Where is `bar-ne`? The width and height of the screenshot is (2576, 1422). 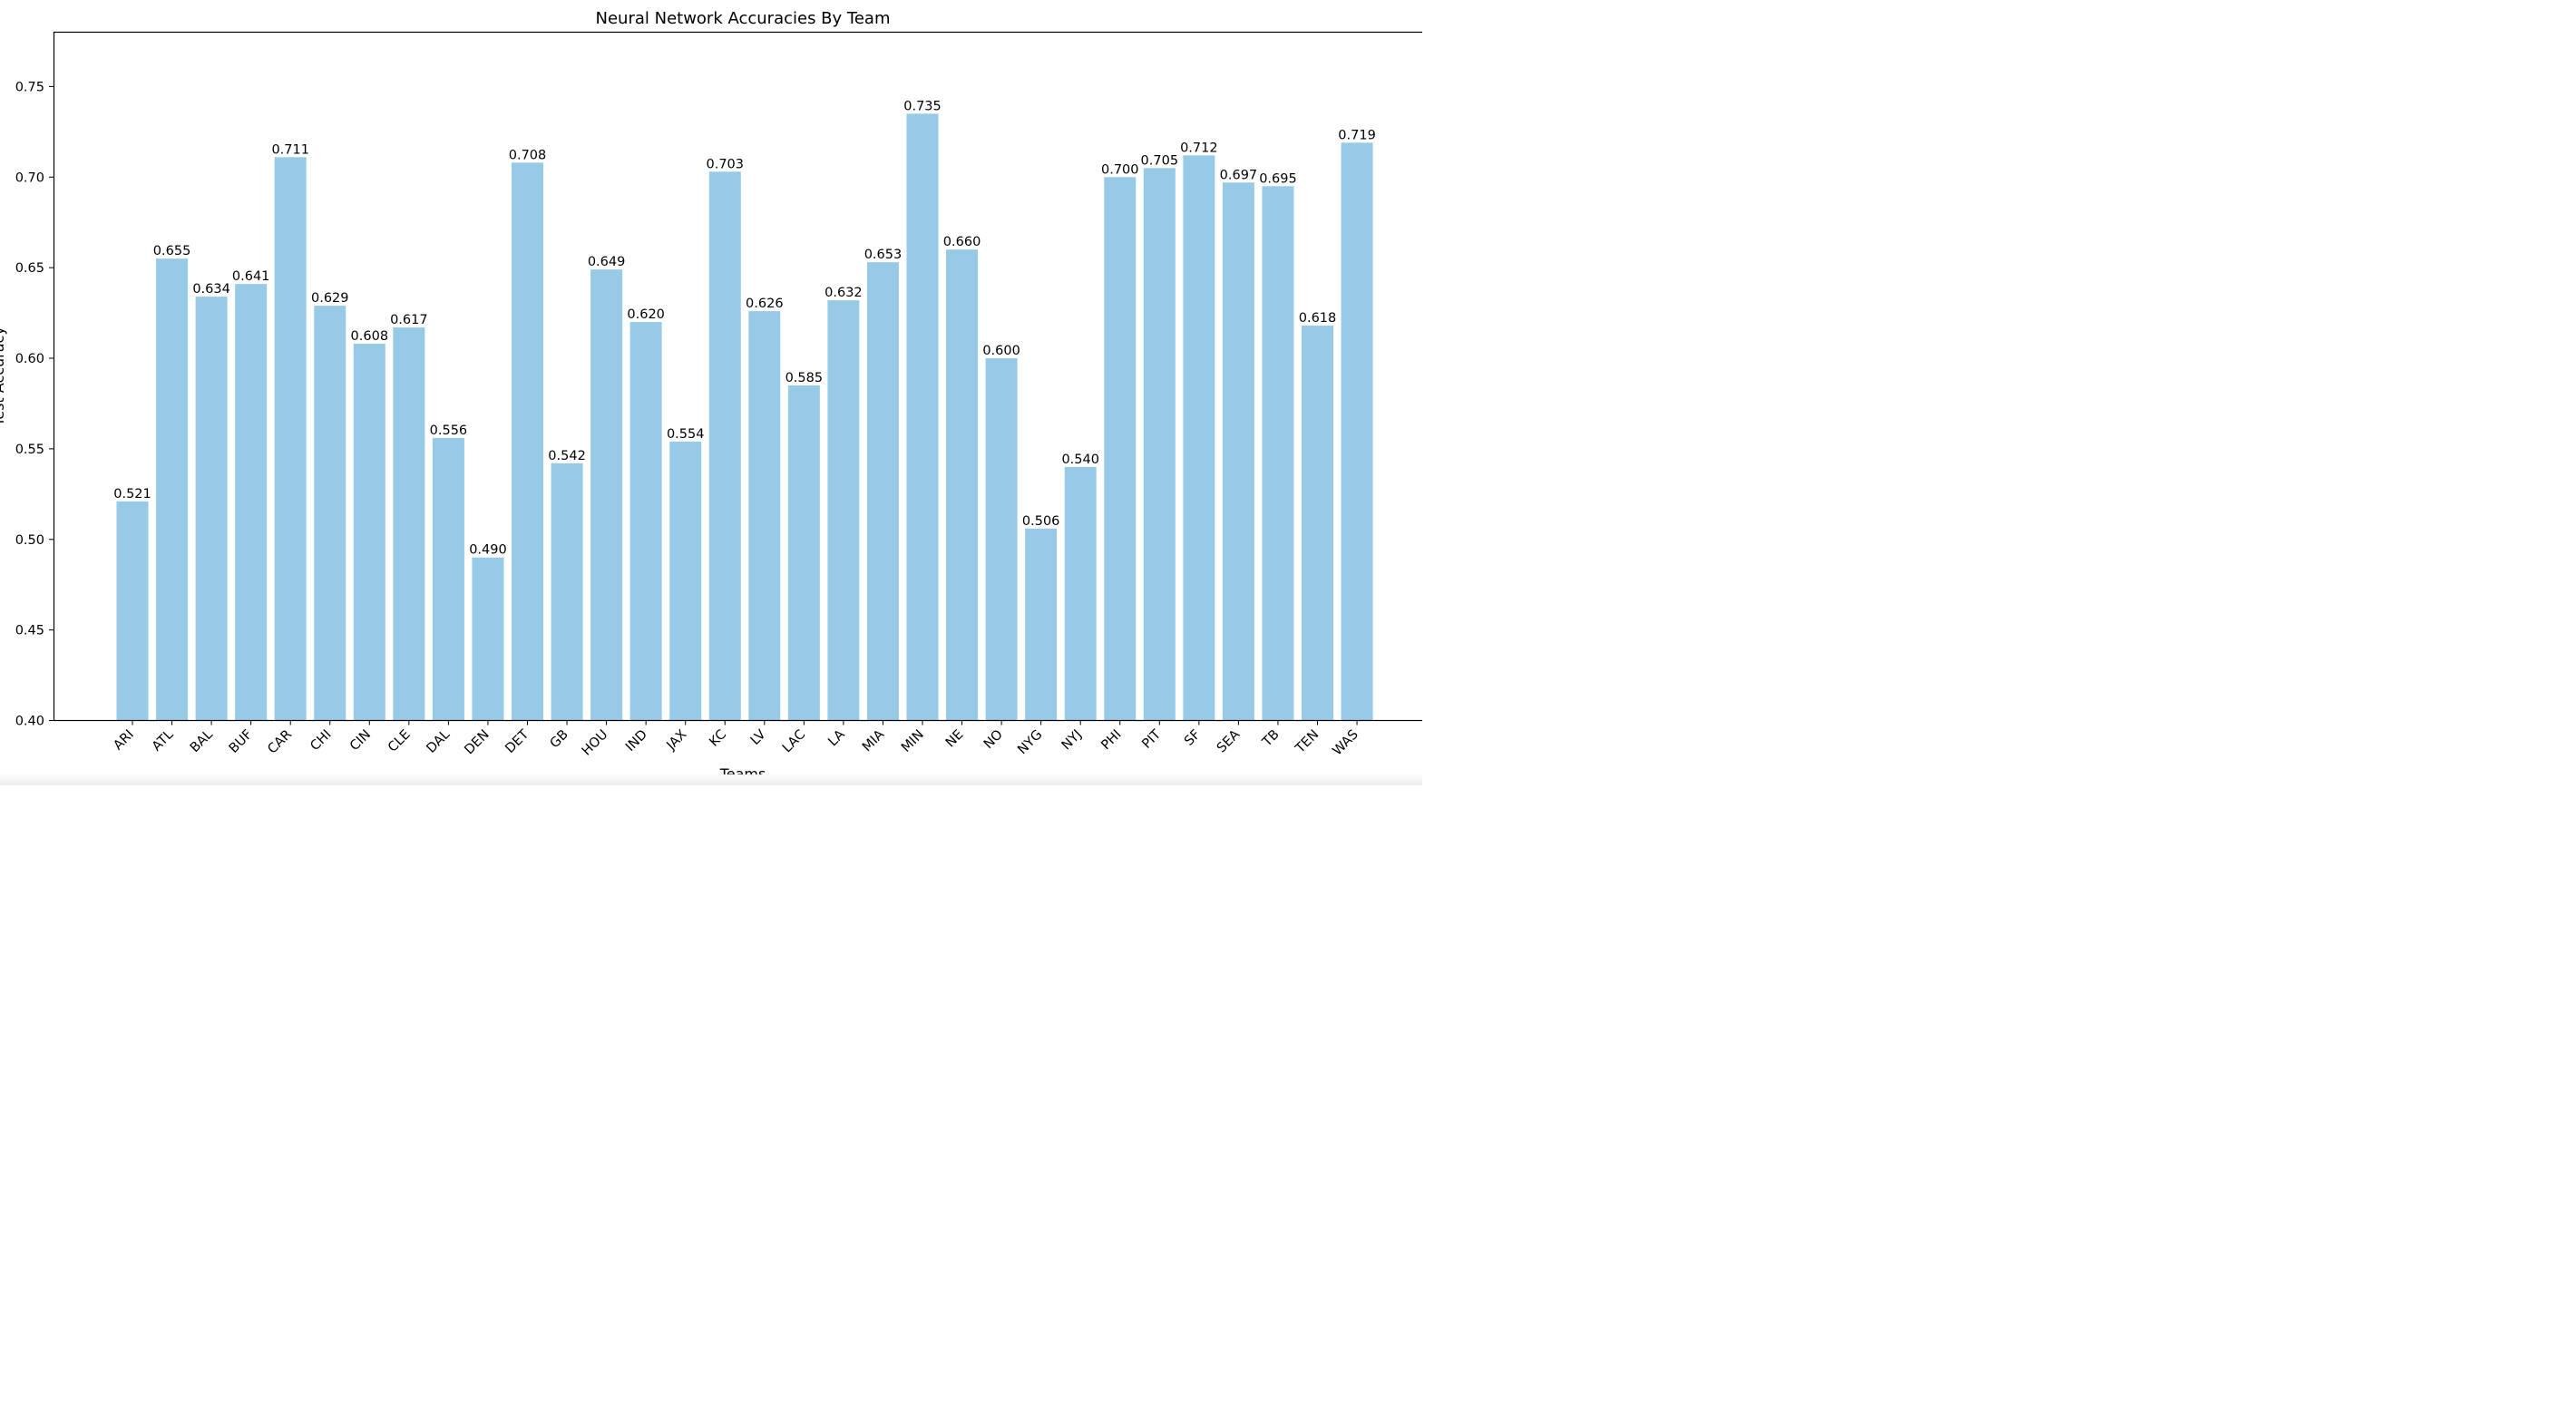
bar-ne is located at coordinates (962, 485).